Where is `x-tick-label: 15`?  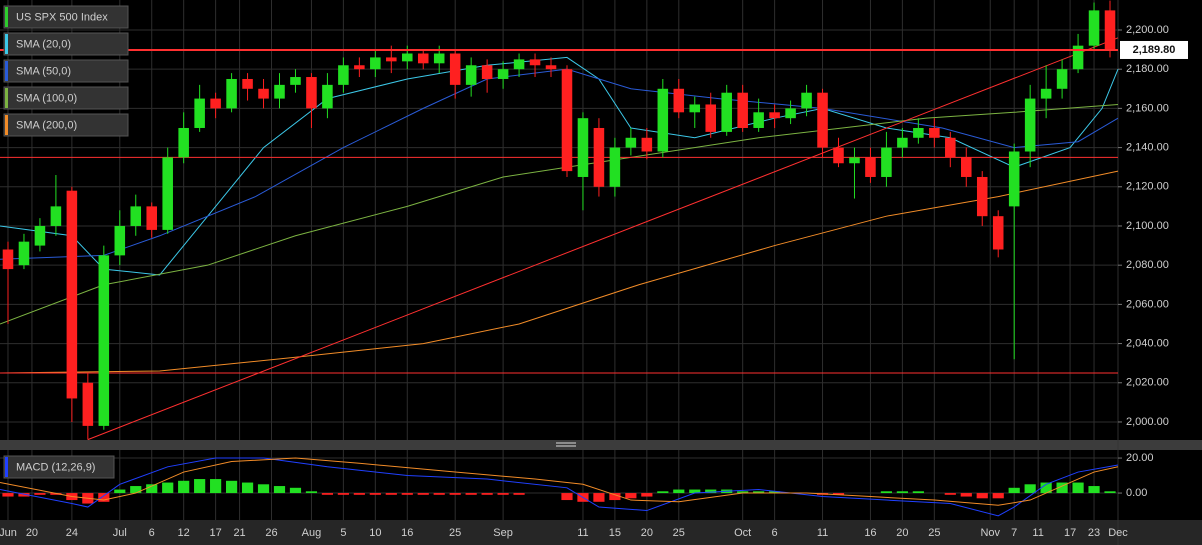 x-tick-label: 15 is located at coordinates (615, 533).